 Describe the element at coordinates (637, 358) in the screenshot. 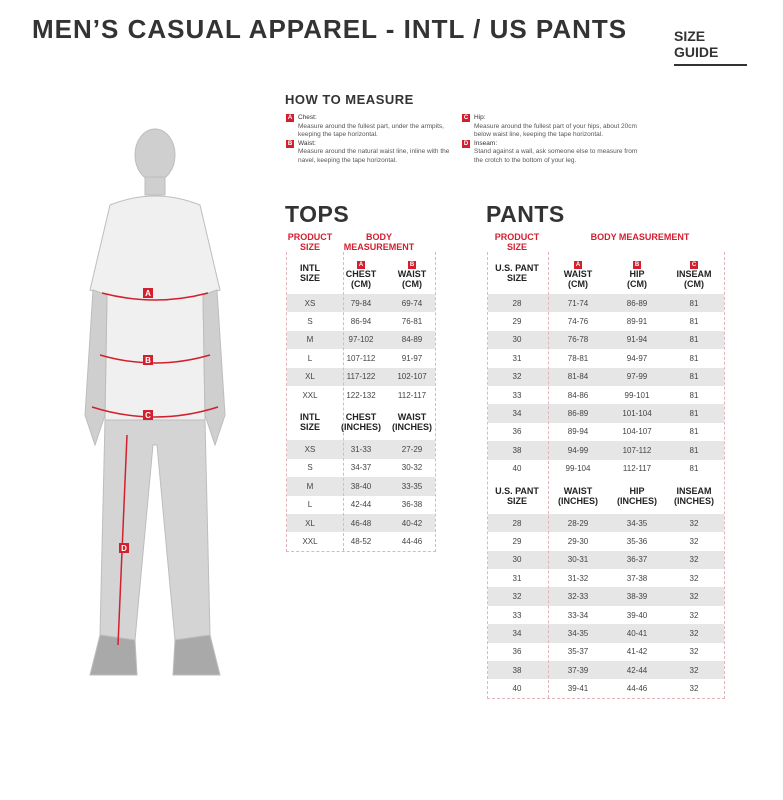

I see `table-cell: 94-97` at that location.